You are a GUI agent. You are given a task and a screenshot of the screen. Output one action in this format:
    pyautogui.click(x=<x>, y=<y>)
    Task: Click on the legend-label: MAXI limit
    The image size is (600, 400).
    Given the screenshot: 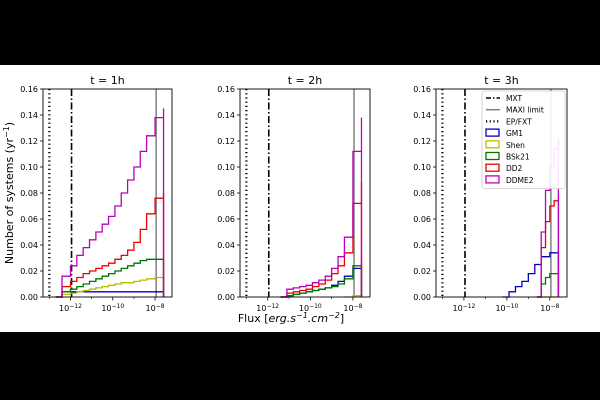 What is the action you would take?
    pyautogui.click(x=525, y=110)
    